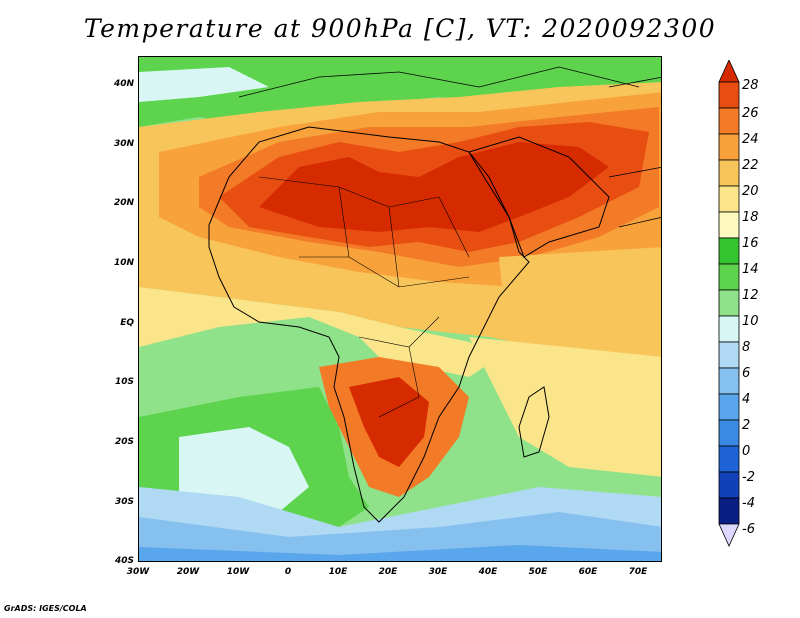 The image size is (800, 618). Describe the element at coordinates (729, 535) in the screenshot. I see `colorbar-bottom-arrow` at that location.